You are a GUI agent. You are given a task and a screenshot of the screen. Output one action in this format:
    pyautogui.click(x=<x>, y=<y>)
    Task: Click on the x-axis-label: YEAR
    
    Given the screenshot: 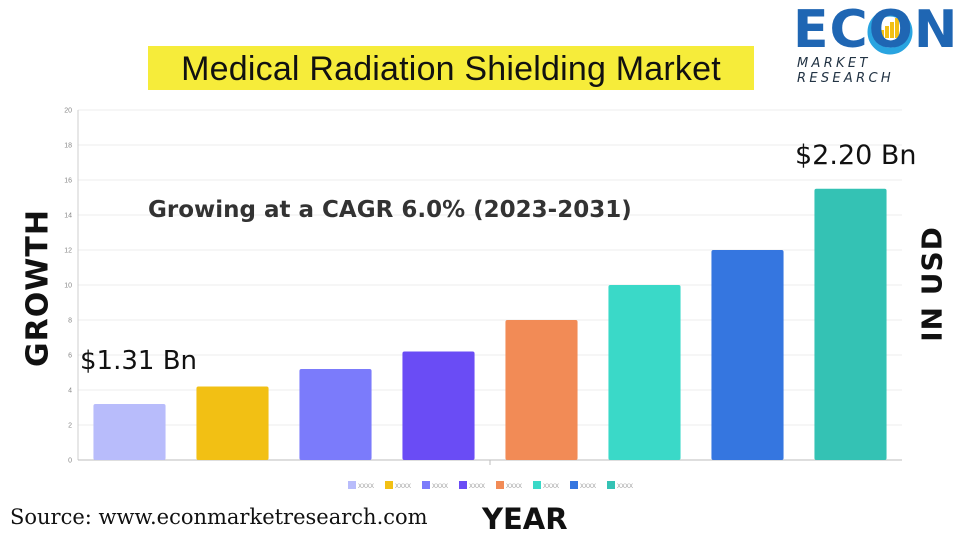 What is the action you would take?
    pyautogui.click(x=525, y=519)
    